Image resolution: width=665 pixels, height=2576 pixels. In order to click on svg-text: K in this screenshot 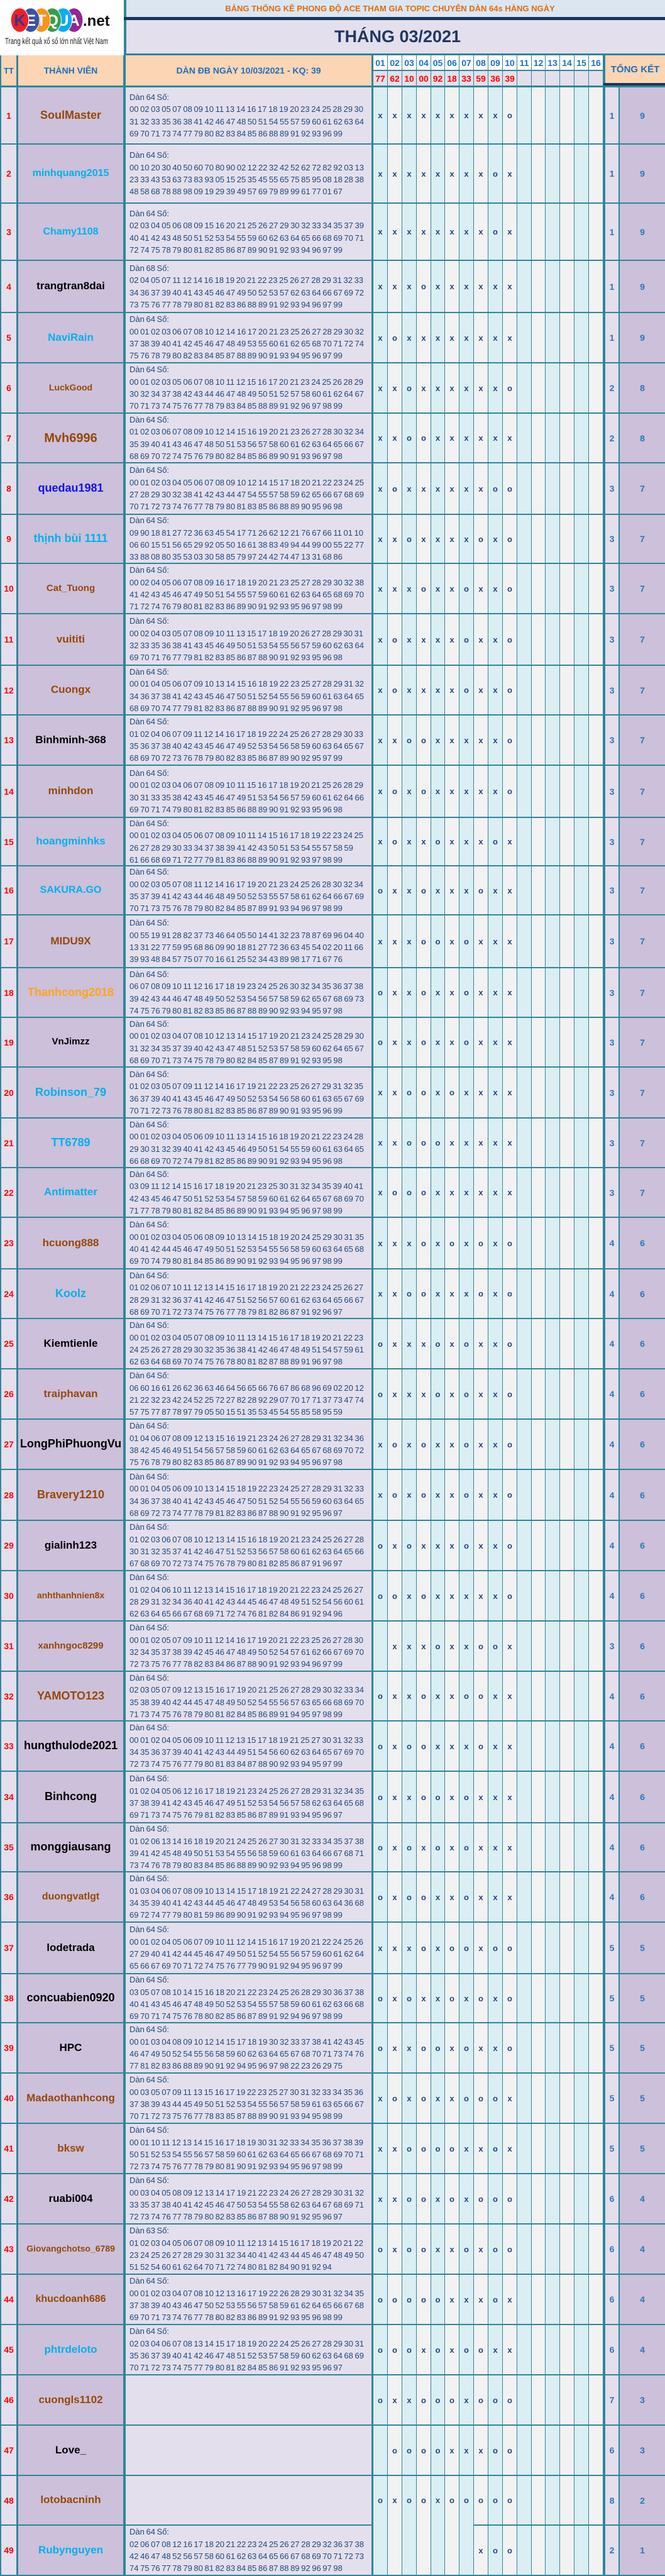, I will do `click(19, 21)`.